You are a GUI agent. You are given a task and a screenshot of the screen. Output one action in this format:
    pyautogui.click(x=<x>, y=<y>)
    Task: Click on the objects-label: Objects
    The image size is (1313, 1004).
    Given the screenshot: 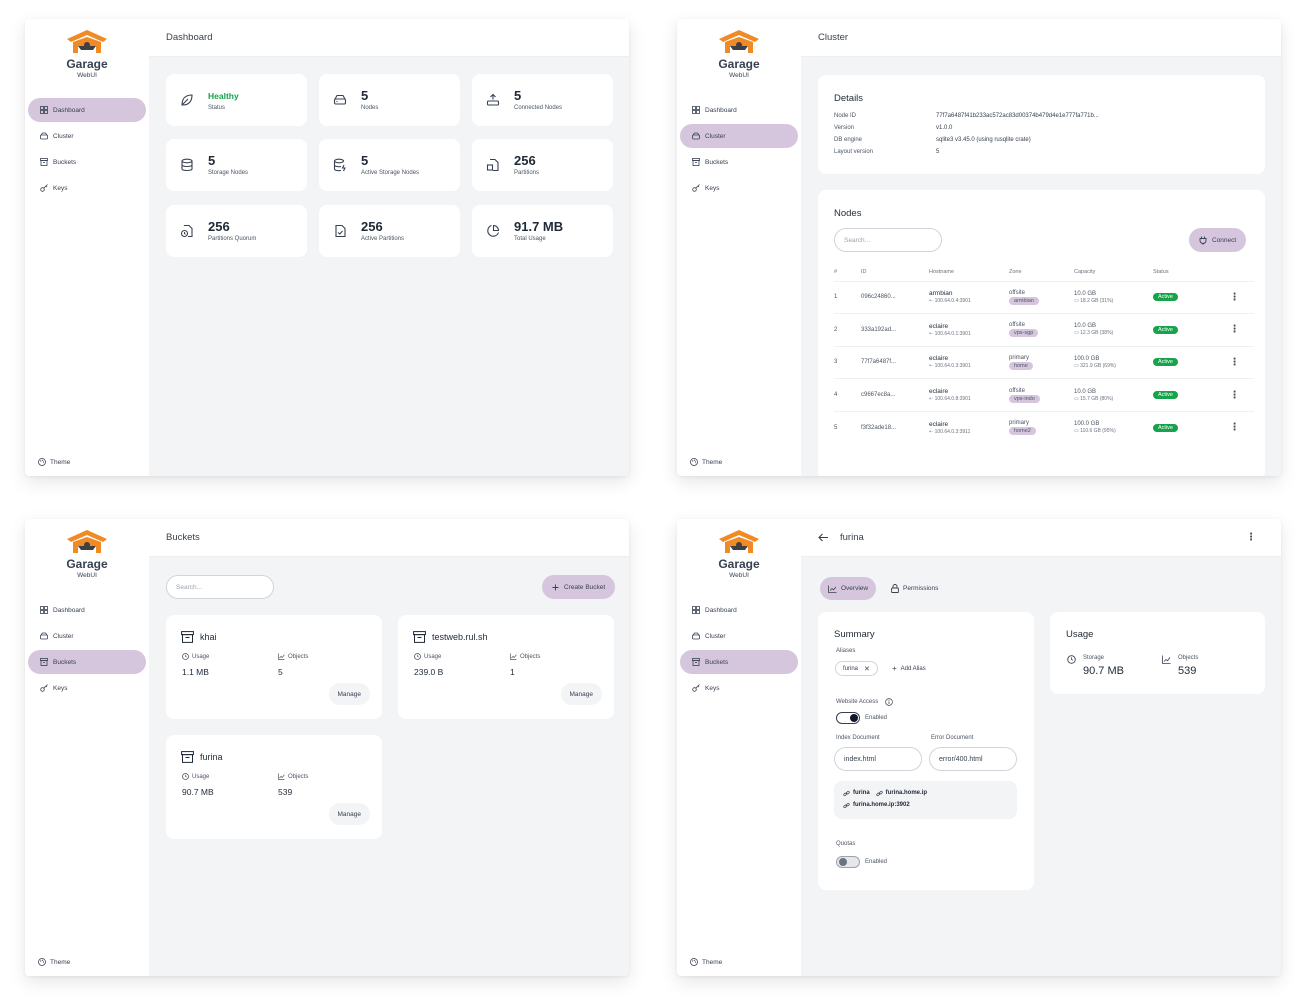 What is the action you would take?
    pyautogui.click(x=293, y=656)
    